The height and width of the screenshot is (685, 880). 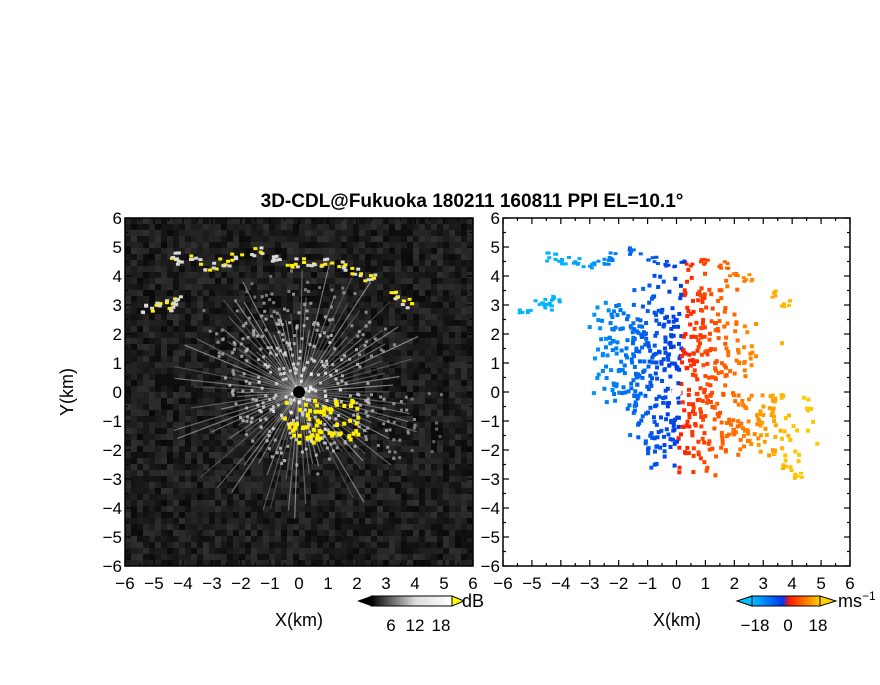 I want to click on x-tick-label: −1, so click(x=269, y=583).